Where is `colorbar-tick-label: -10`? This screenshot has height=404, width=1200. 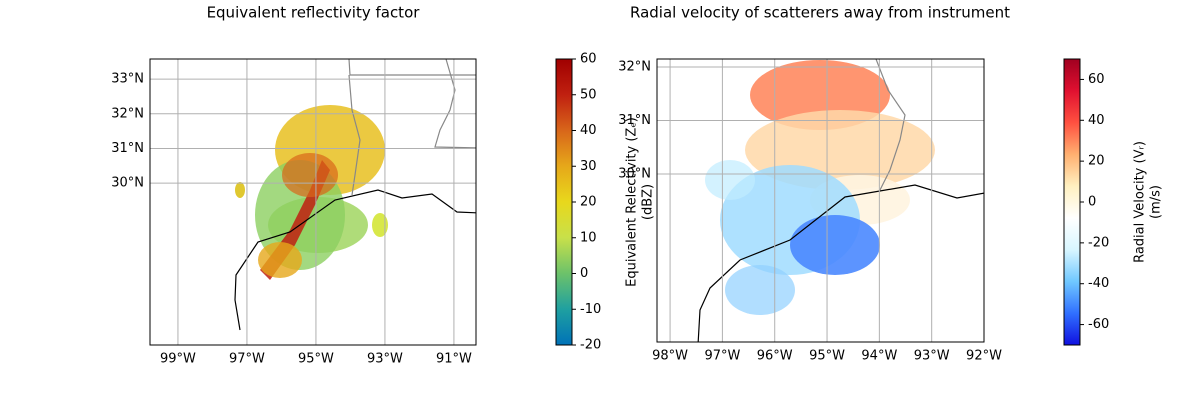 colorbar-tick-label: -10 is located at coordinates (590, 309).